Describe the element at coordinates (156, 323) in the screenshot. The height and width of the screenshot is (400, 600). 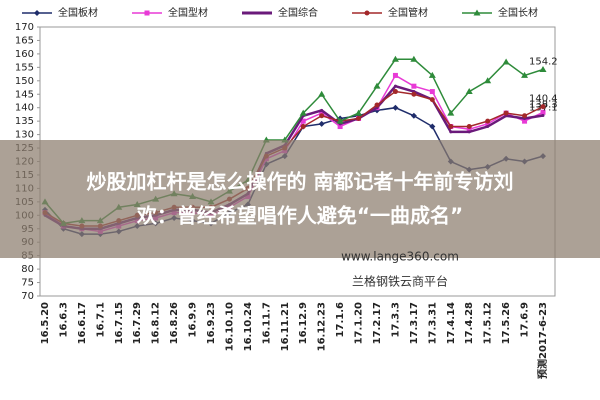
I see `x-tick-label: 16.8.12` at that location.